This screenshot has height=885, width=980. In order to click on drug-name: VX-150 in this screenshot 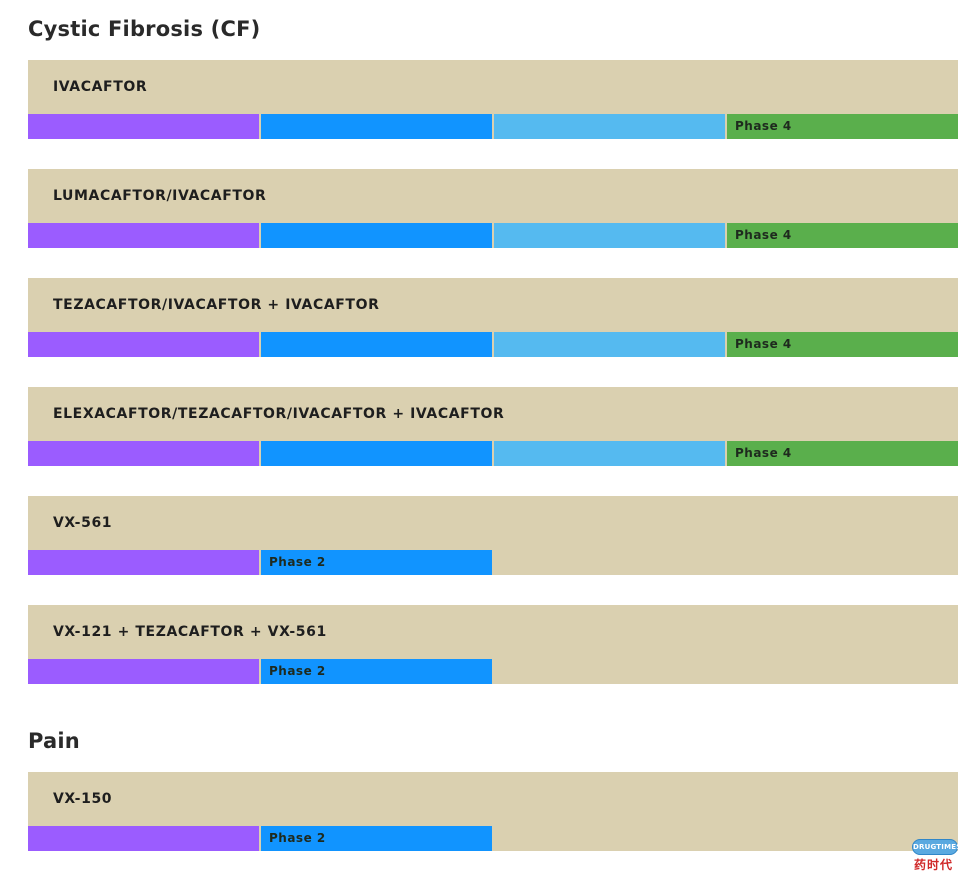, I will do `click(83, 799)`.